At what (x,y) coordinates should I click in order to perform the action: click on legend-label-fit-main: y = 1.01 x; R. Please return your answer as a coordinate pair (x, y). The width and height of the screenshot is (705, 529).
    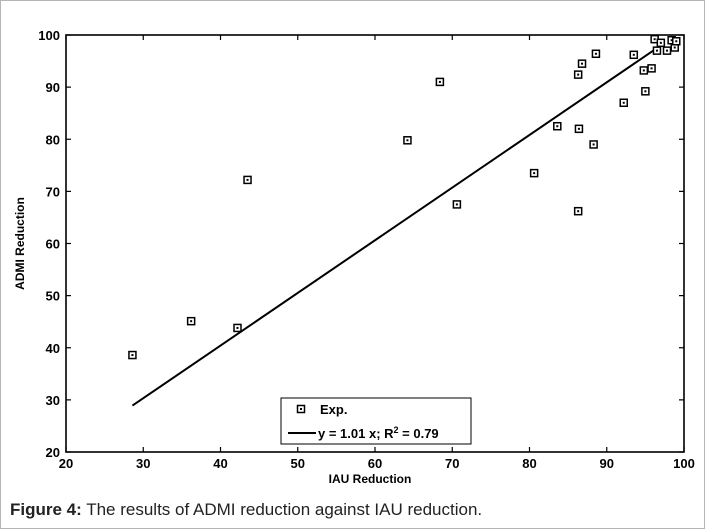
    Looking at the image, I should click on (356, 433).